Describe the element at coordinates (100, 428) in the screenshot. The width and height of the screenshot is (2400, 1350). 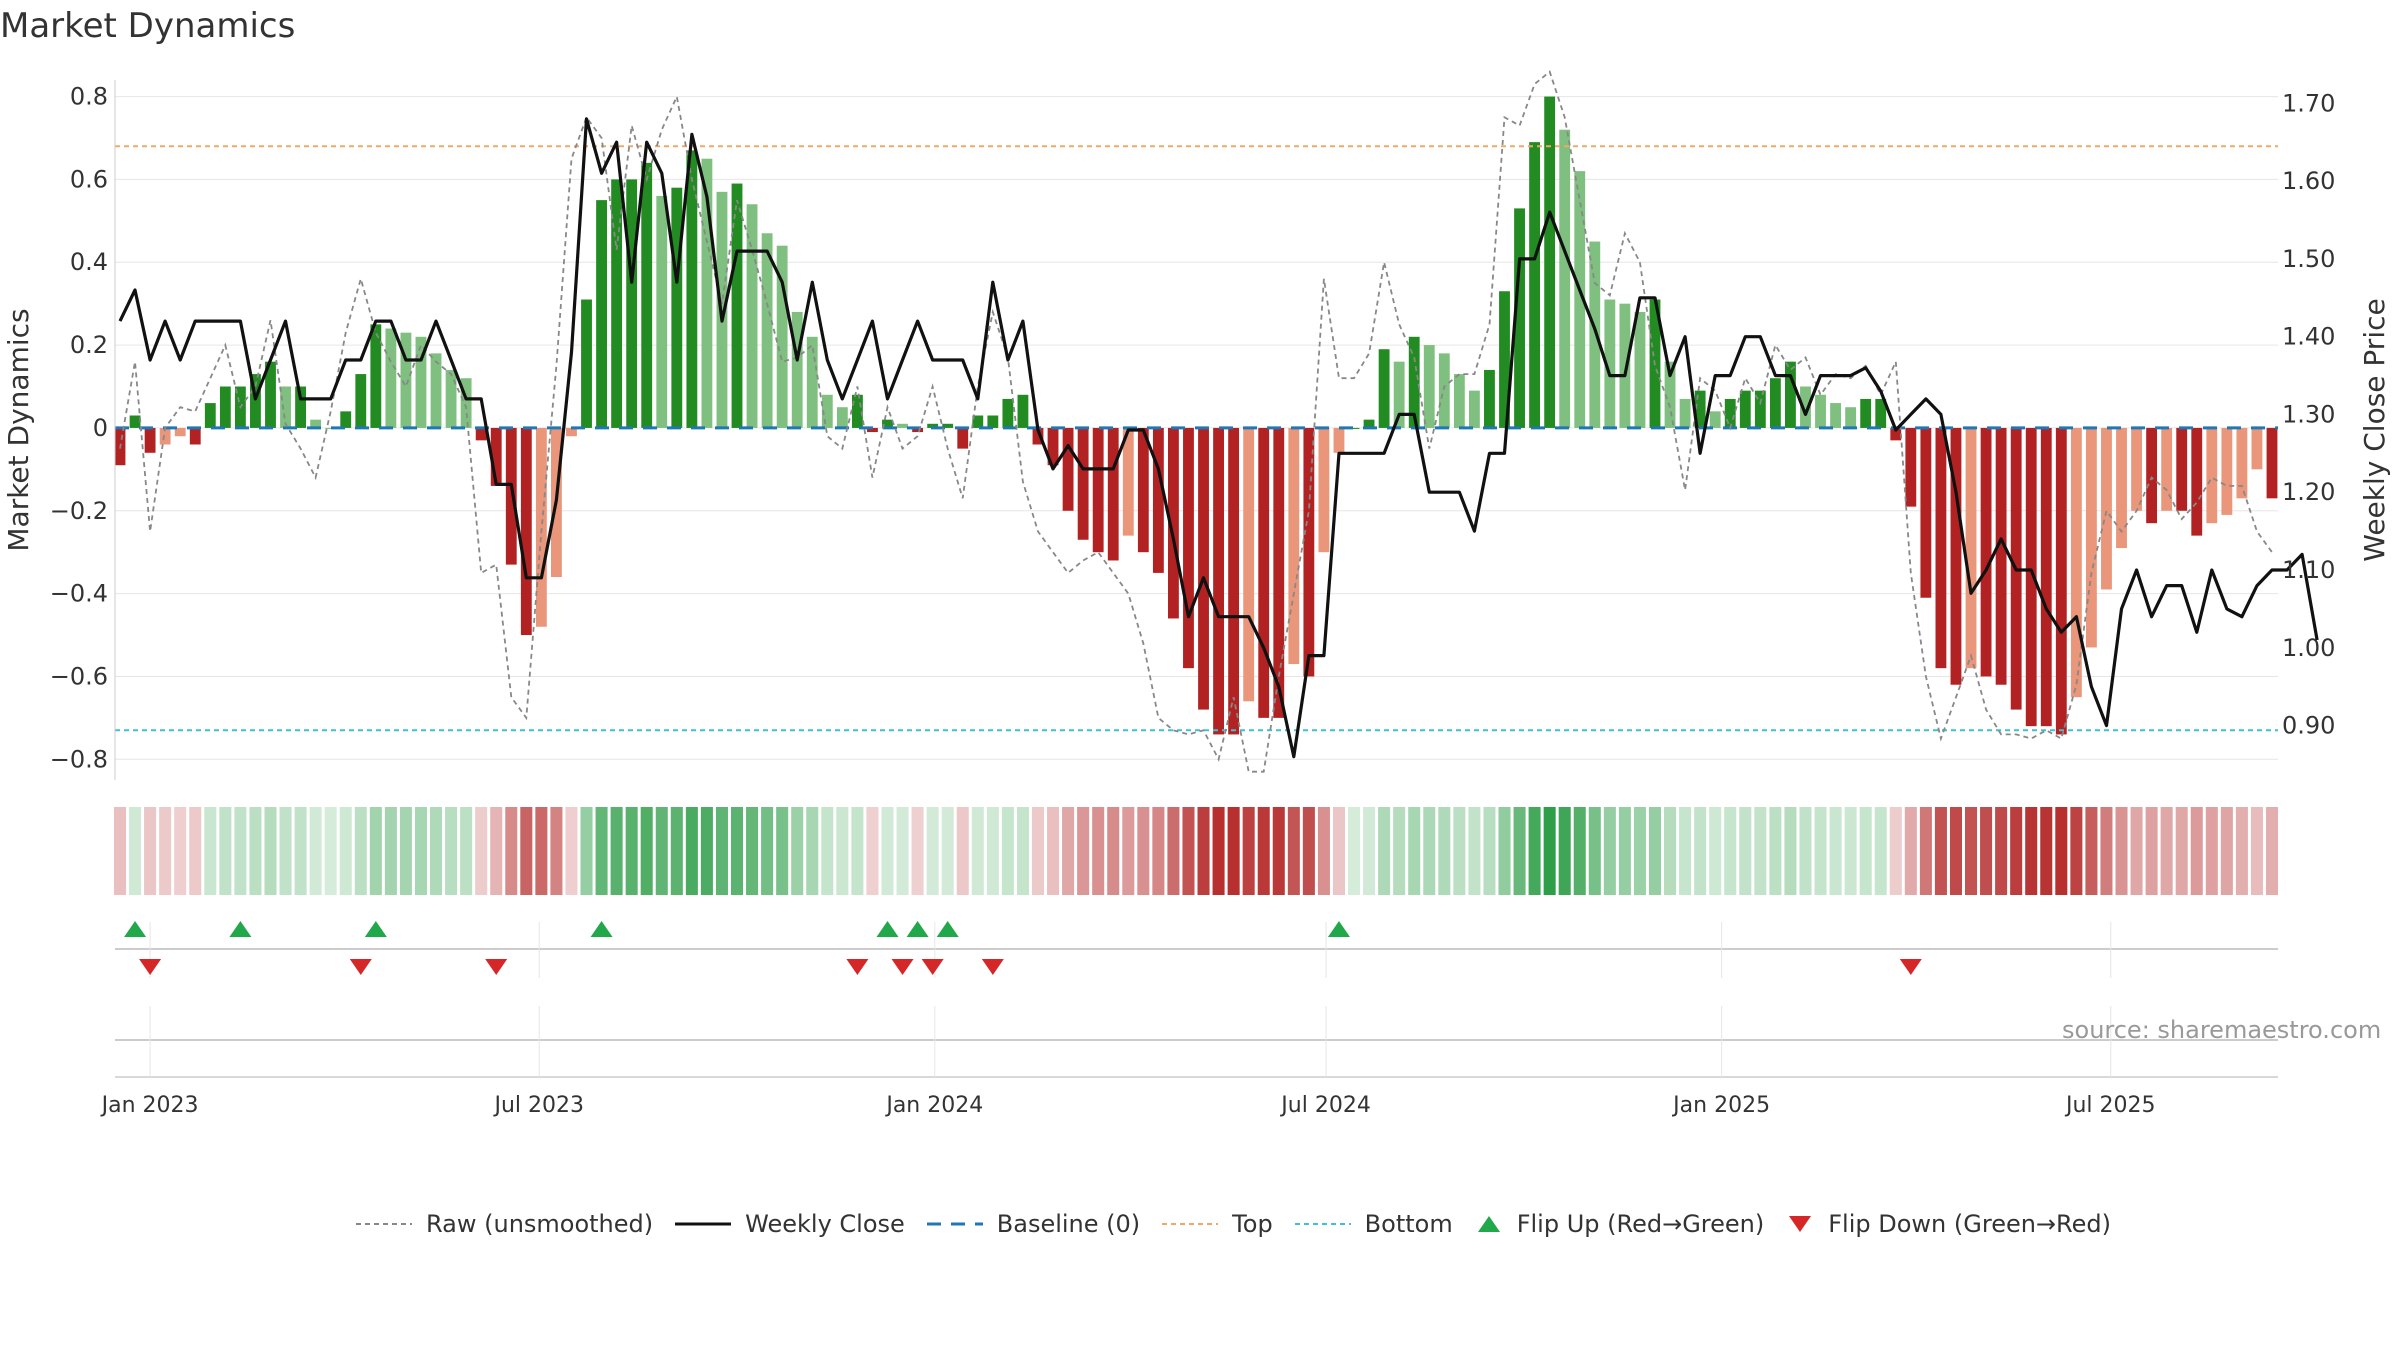
I see `y-tick-label: 0` at that location.